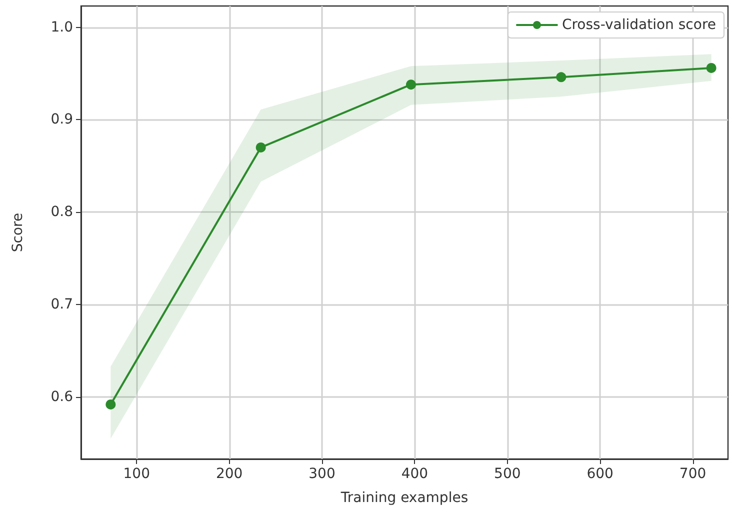  Describe the element at coordinates (692, 474) in the screenshot. I see `x-tick-label: 700` at that location.